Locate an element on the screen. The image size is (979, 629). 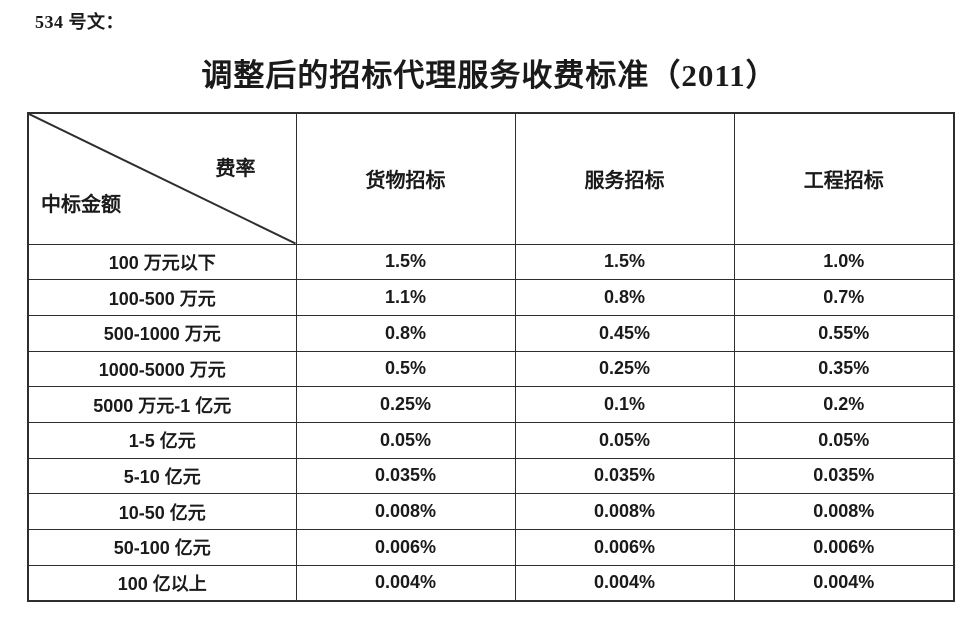
table-row: 5000 万元-1 亿元 0.25% 0.1% 0.2% is located at coordinates (491, 404).